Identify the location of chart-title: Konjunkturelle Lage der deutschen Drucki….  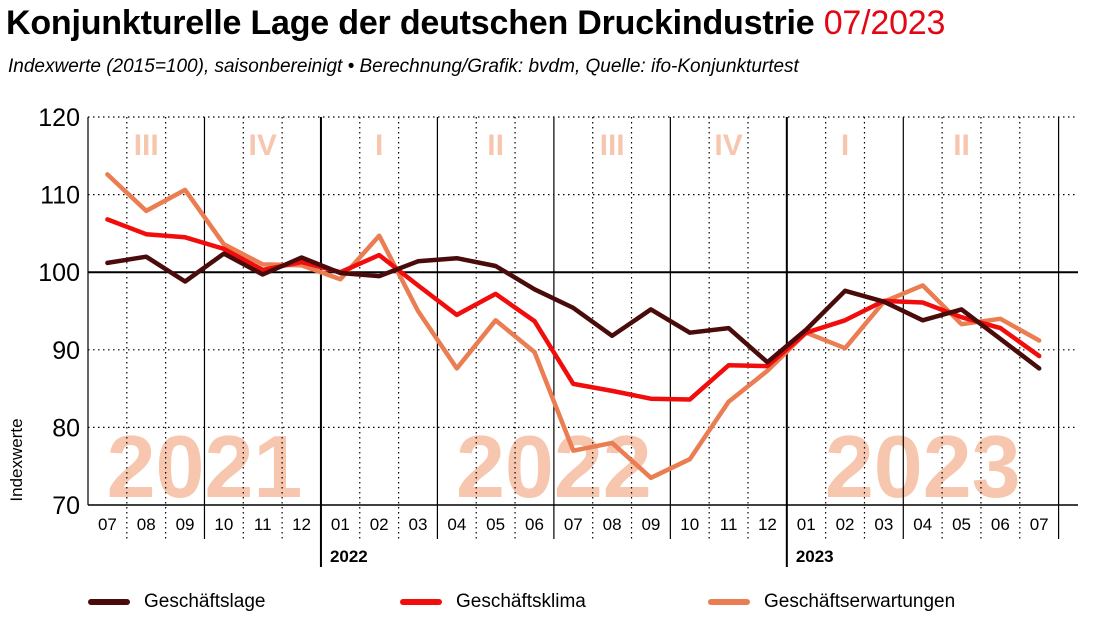
(475, 23).